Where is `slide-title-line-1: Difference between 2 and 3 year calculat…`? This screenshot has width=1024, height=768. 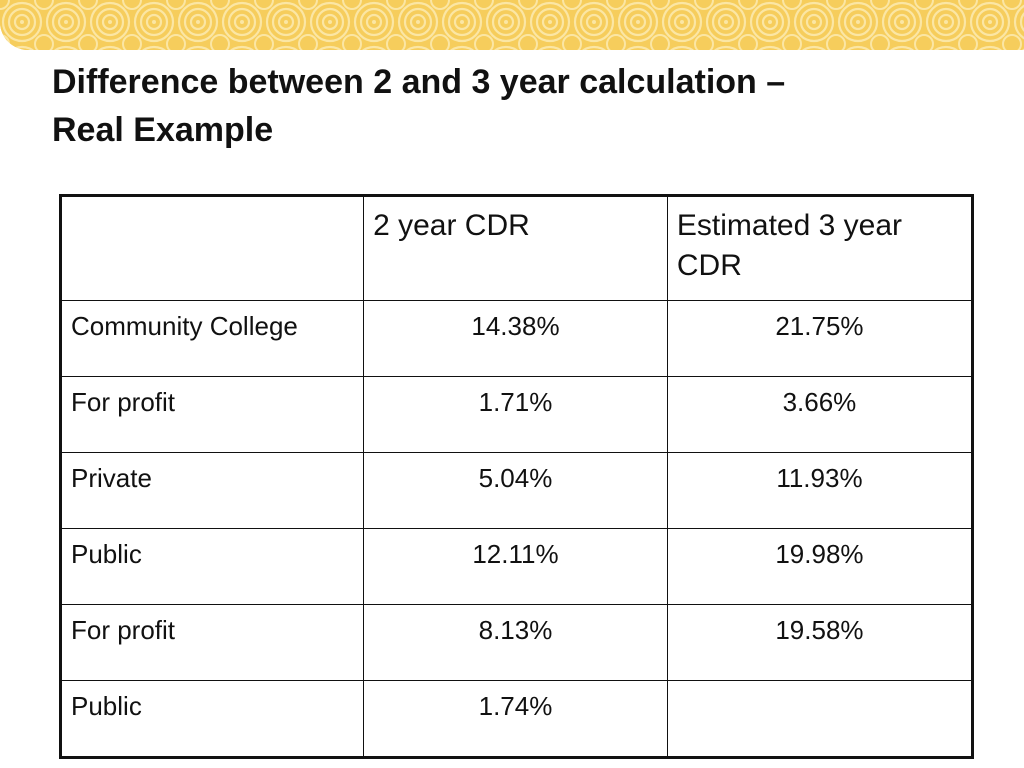 slide-title-line-1: Difference between 2 and 3 year calculat… is located at coordinates (419, 82).